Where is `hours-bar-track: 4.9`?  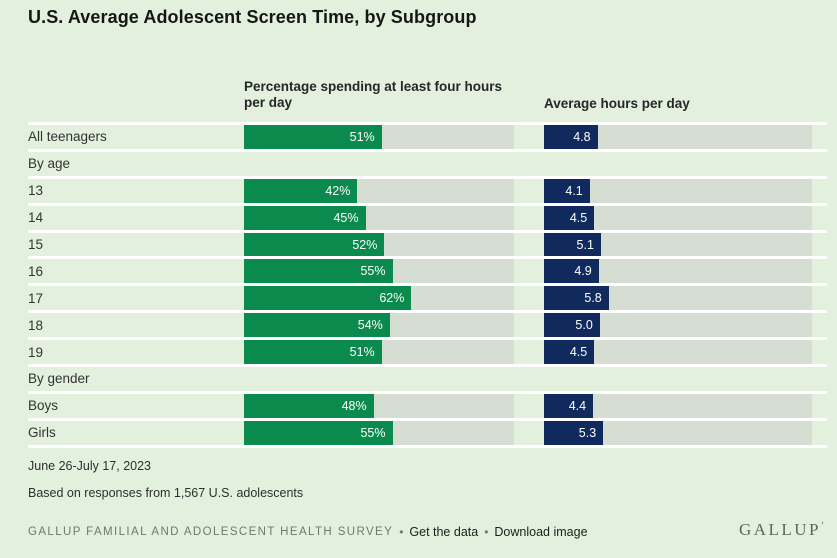 hours-bar-track: 4.9 is located at coordinates (678, 271).